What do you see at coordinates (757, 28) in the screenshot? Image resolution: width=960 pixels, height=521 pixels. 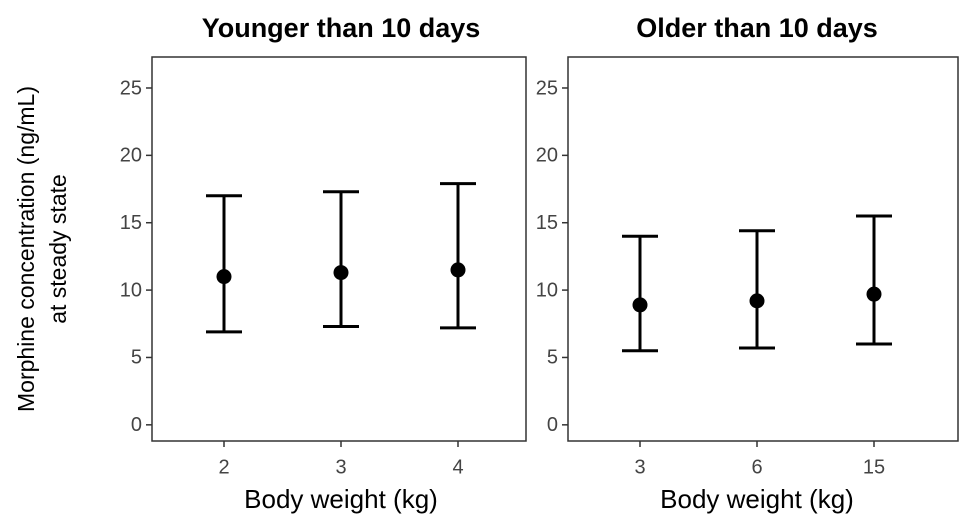 I see `panel-title: Older than 10 days` at bounding box center [757, 28].